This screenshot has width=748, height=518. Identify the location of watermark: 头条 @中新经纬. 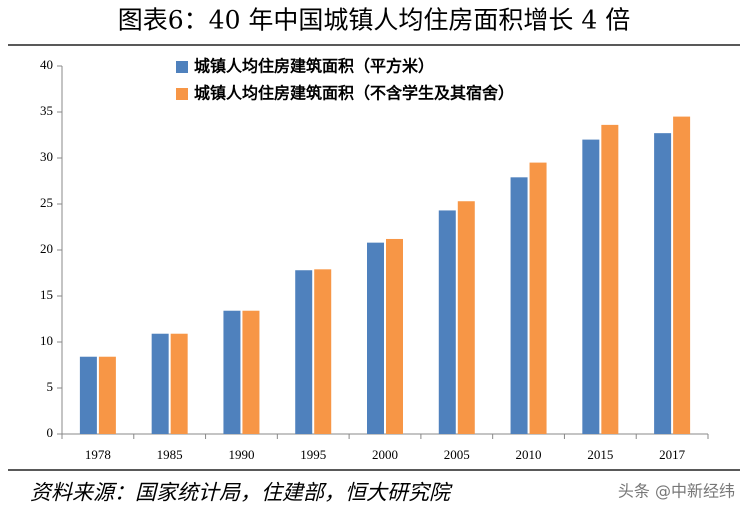
(676, 491).